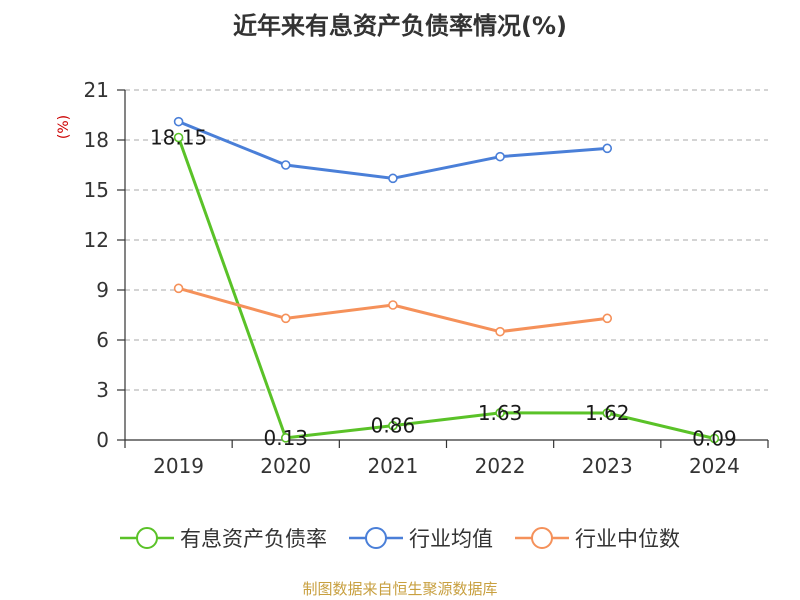 This screenshot has width=800, height=600. What do you see at coordinates (96, 190) in the screenshot?
I see `y-tick-label: 15` at bounding box center [96, 190].